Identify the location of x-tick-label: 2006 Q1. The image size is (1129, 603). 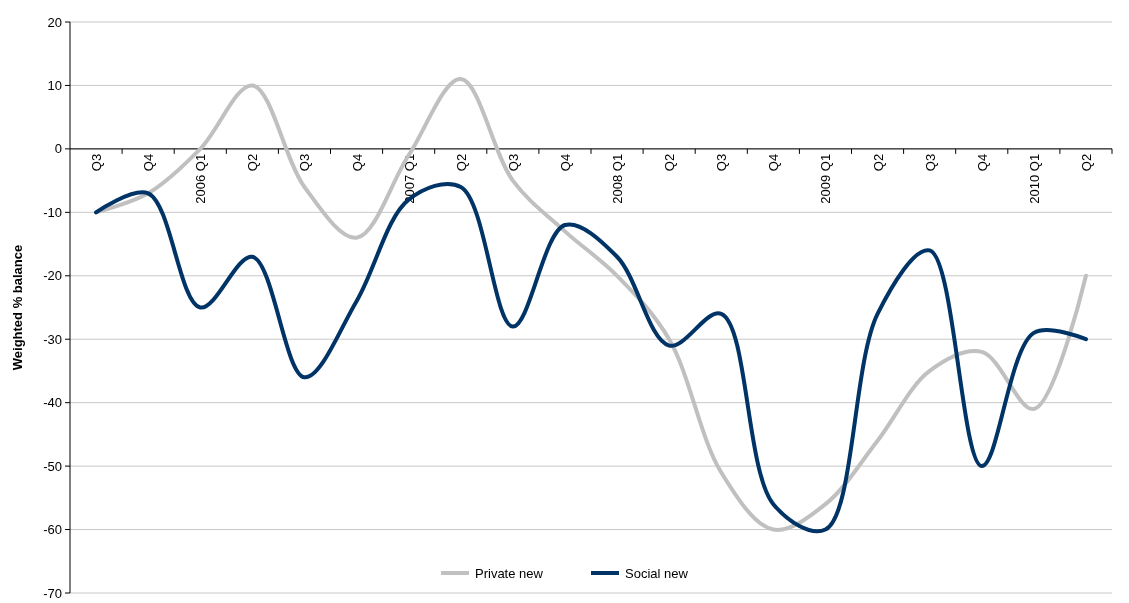
(201, 178).